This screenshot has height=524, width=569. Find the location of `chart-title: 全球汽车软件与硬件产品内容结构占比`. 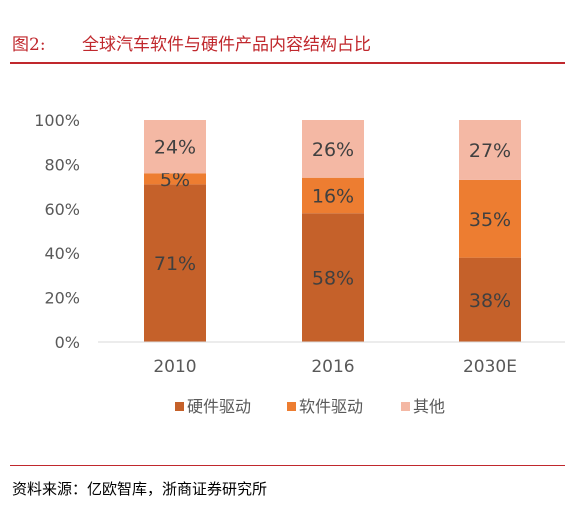

chart-title: 全球汽车软件与硬件产品内容结构占比 is located at coordinates (226, 45).